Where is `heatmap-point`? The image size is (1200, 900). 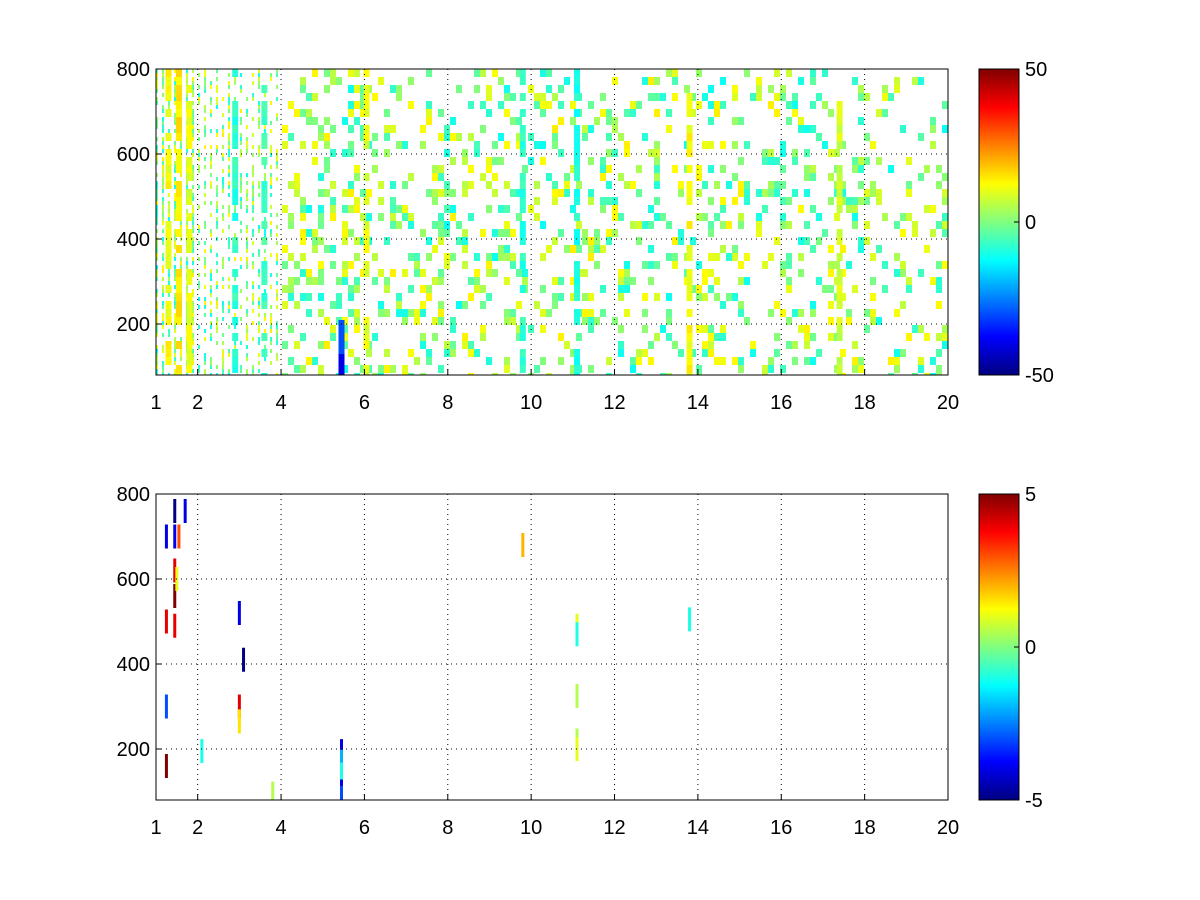
heatmap-point is located at coordinates (341, 761).